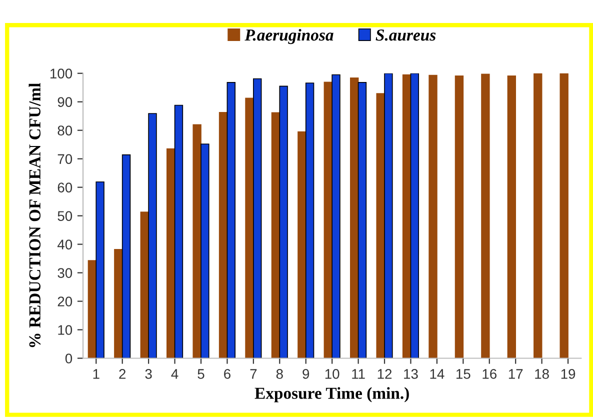 This screenshot has width=593, height=419. Describe the element at coordinates (65, 187) in the screenshot. I see `y-tick-label: 60` at that location.